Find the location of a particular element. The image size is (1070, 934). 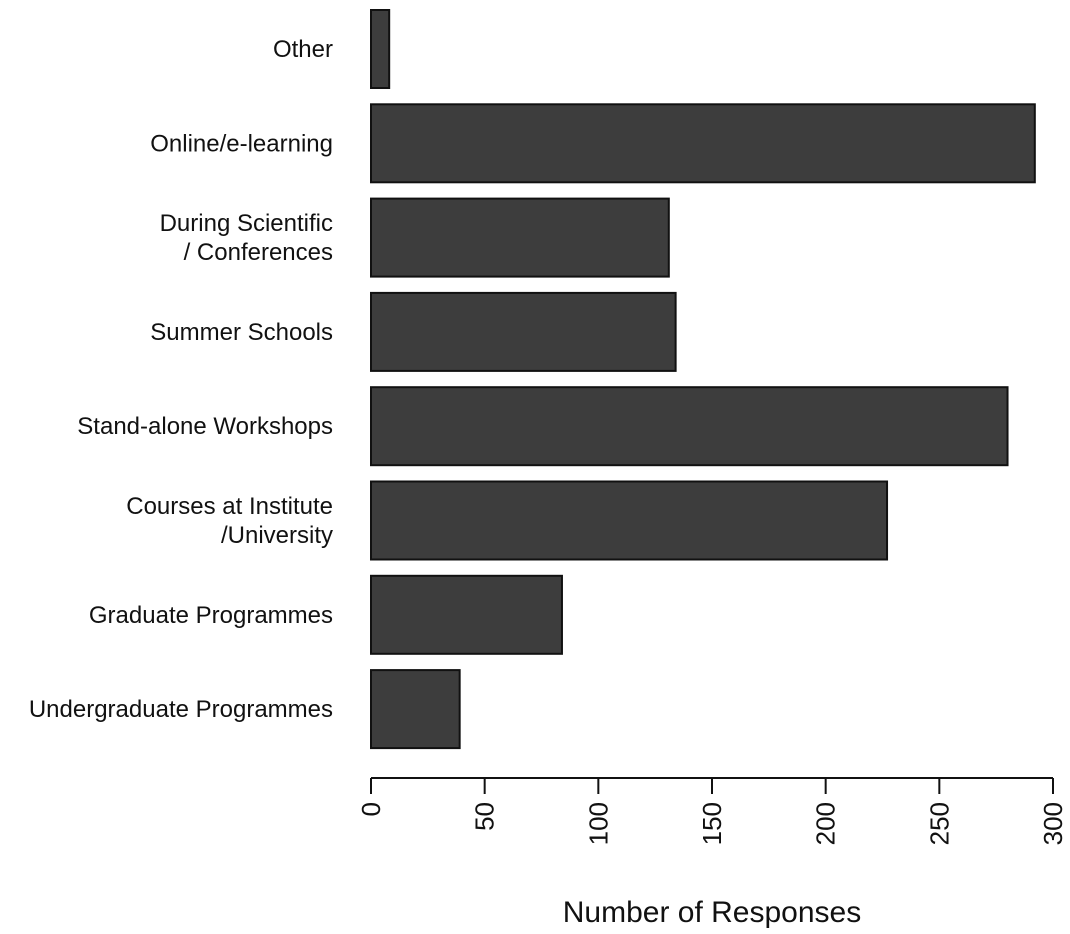

category-label: Undergraduate Programmes is located at coordinates (181, 709).